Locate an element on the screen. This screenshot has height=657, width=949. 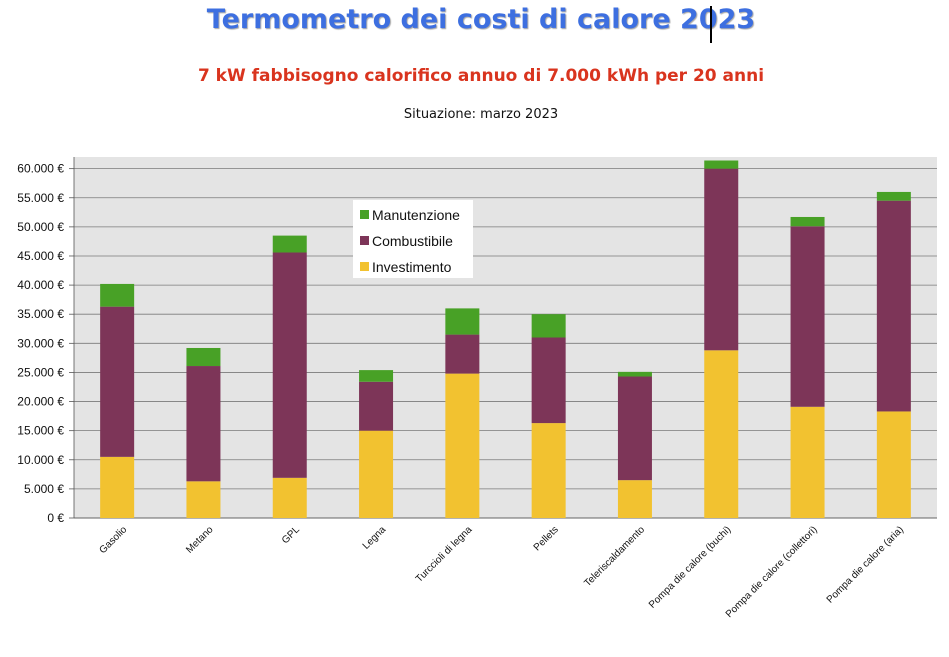
x-category-label: Legna is located at coordinates (375, 538).